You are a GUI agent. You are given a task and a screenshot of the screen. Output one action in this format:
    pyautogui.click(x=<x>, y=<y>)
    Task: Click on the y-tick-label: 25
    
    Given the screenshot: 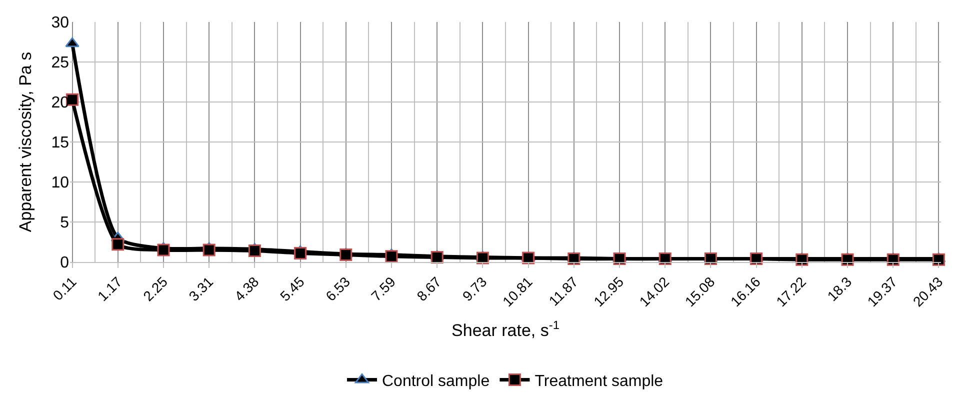 What is the action you would take?
    pyautogui.click(x=60, y=63)
    